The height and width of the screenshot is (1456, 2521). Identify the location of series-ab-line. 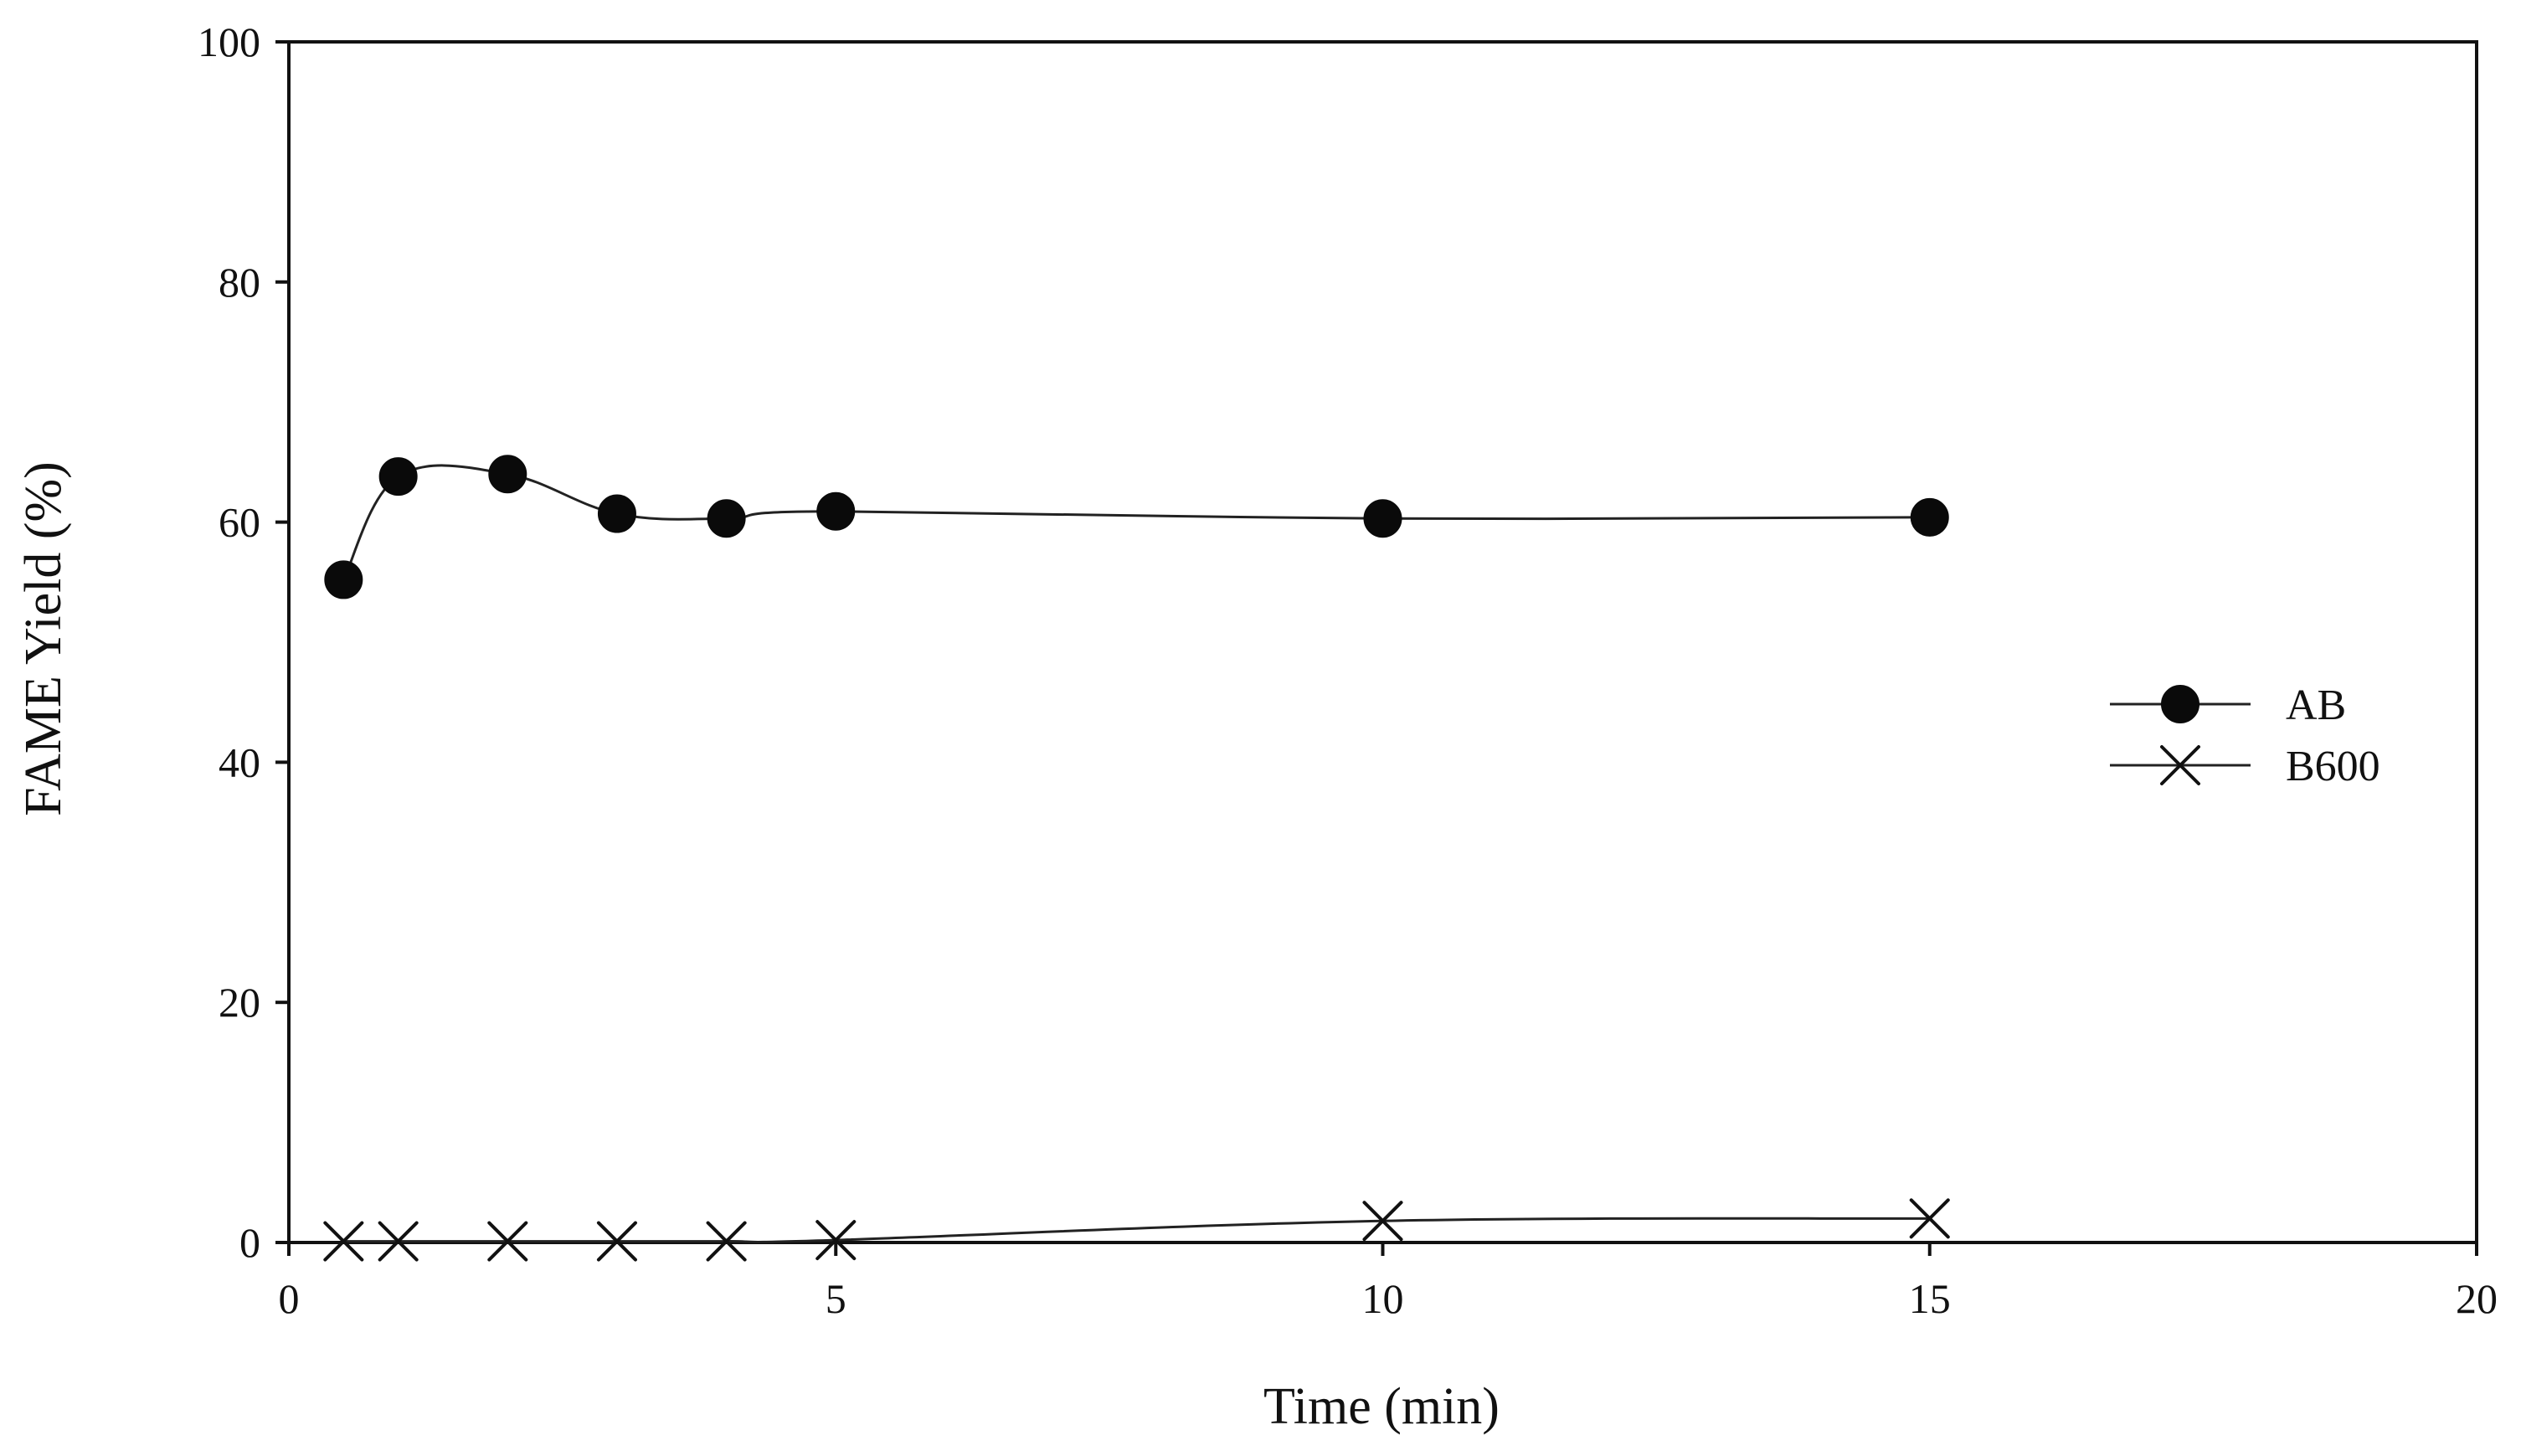
(1136, 522).